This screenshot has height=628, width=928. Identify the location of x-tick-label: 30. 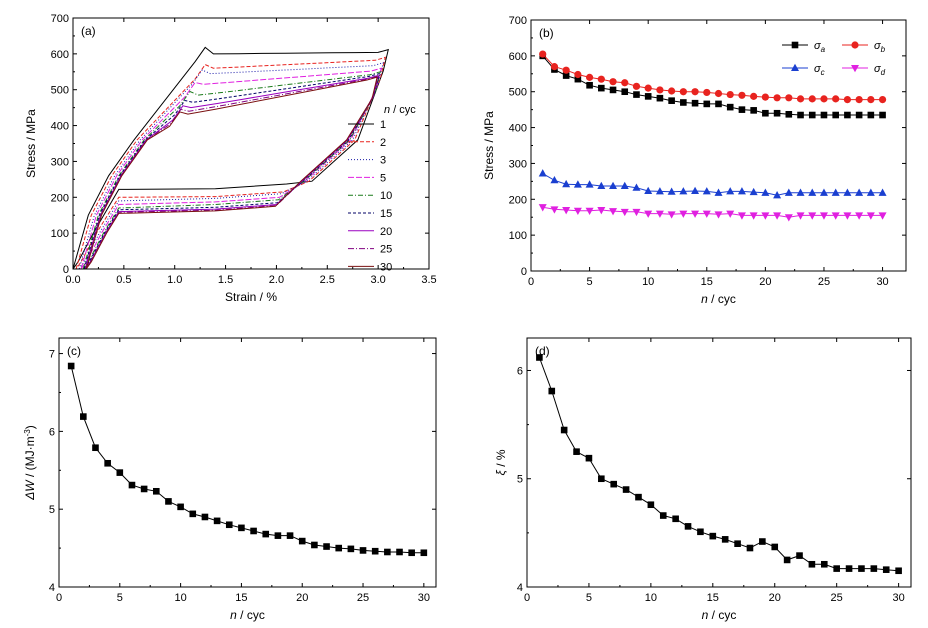
(882, 282).